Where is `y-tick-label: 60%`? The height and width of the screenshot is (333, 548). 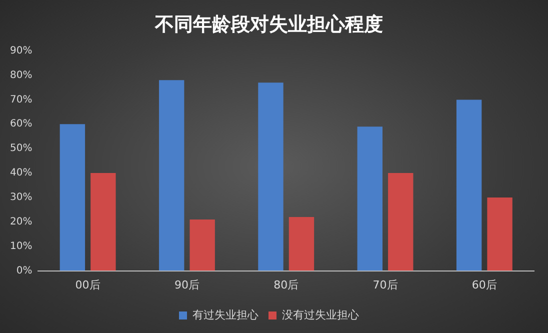
y-tick-label: 60% is located at coordinates (21, 124).